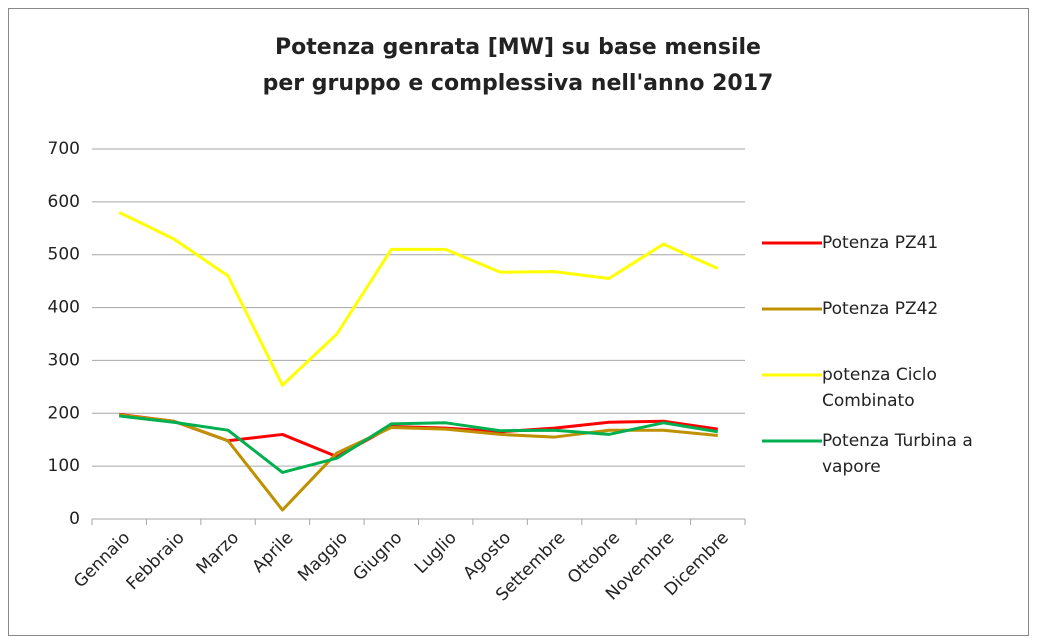 The image size is (1037, 644). Describe the element at coordinates (64, 202) in the screenshot. I see `y-tick-label: 600` at that location.